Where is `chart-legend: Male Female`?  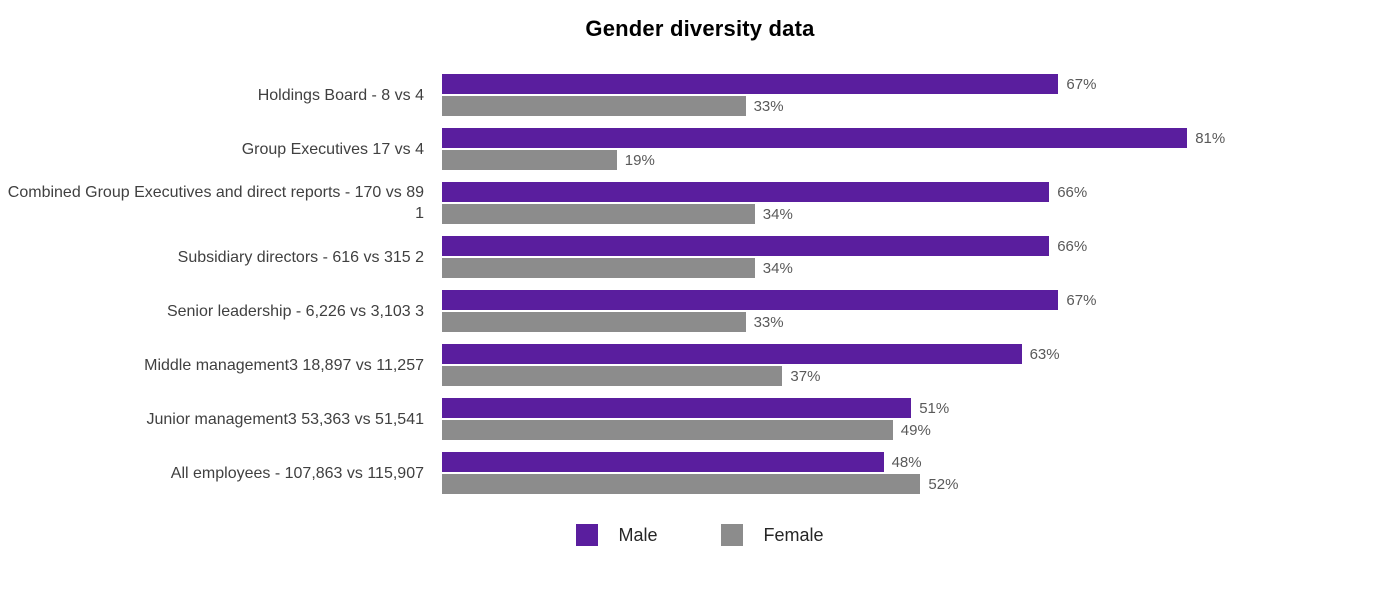
chart-legend: Male Female is located at coordinates (700, 535).